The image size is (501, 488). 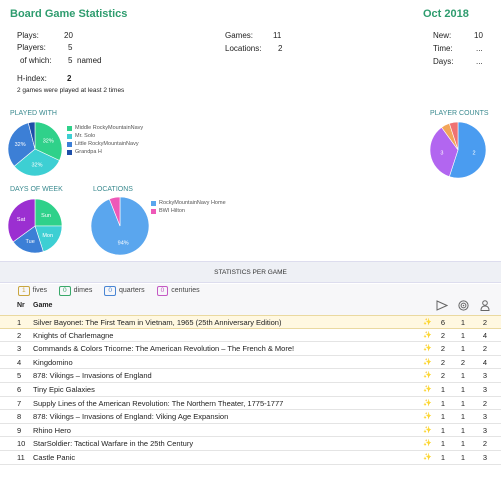 I want to click on play-icon, so click(x=442, y=305).